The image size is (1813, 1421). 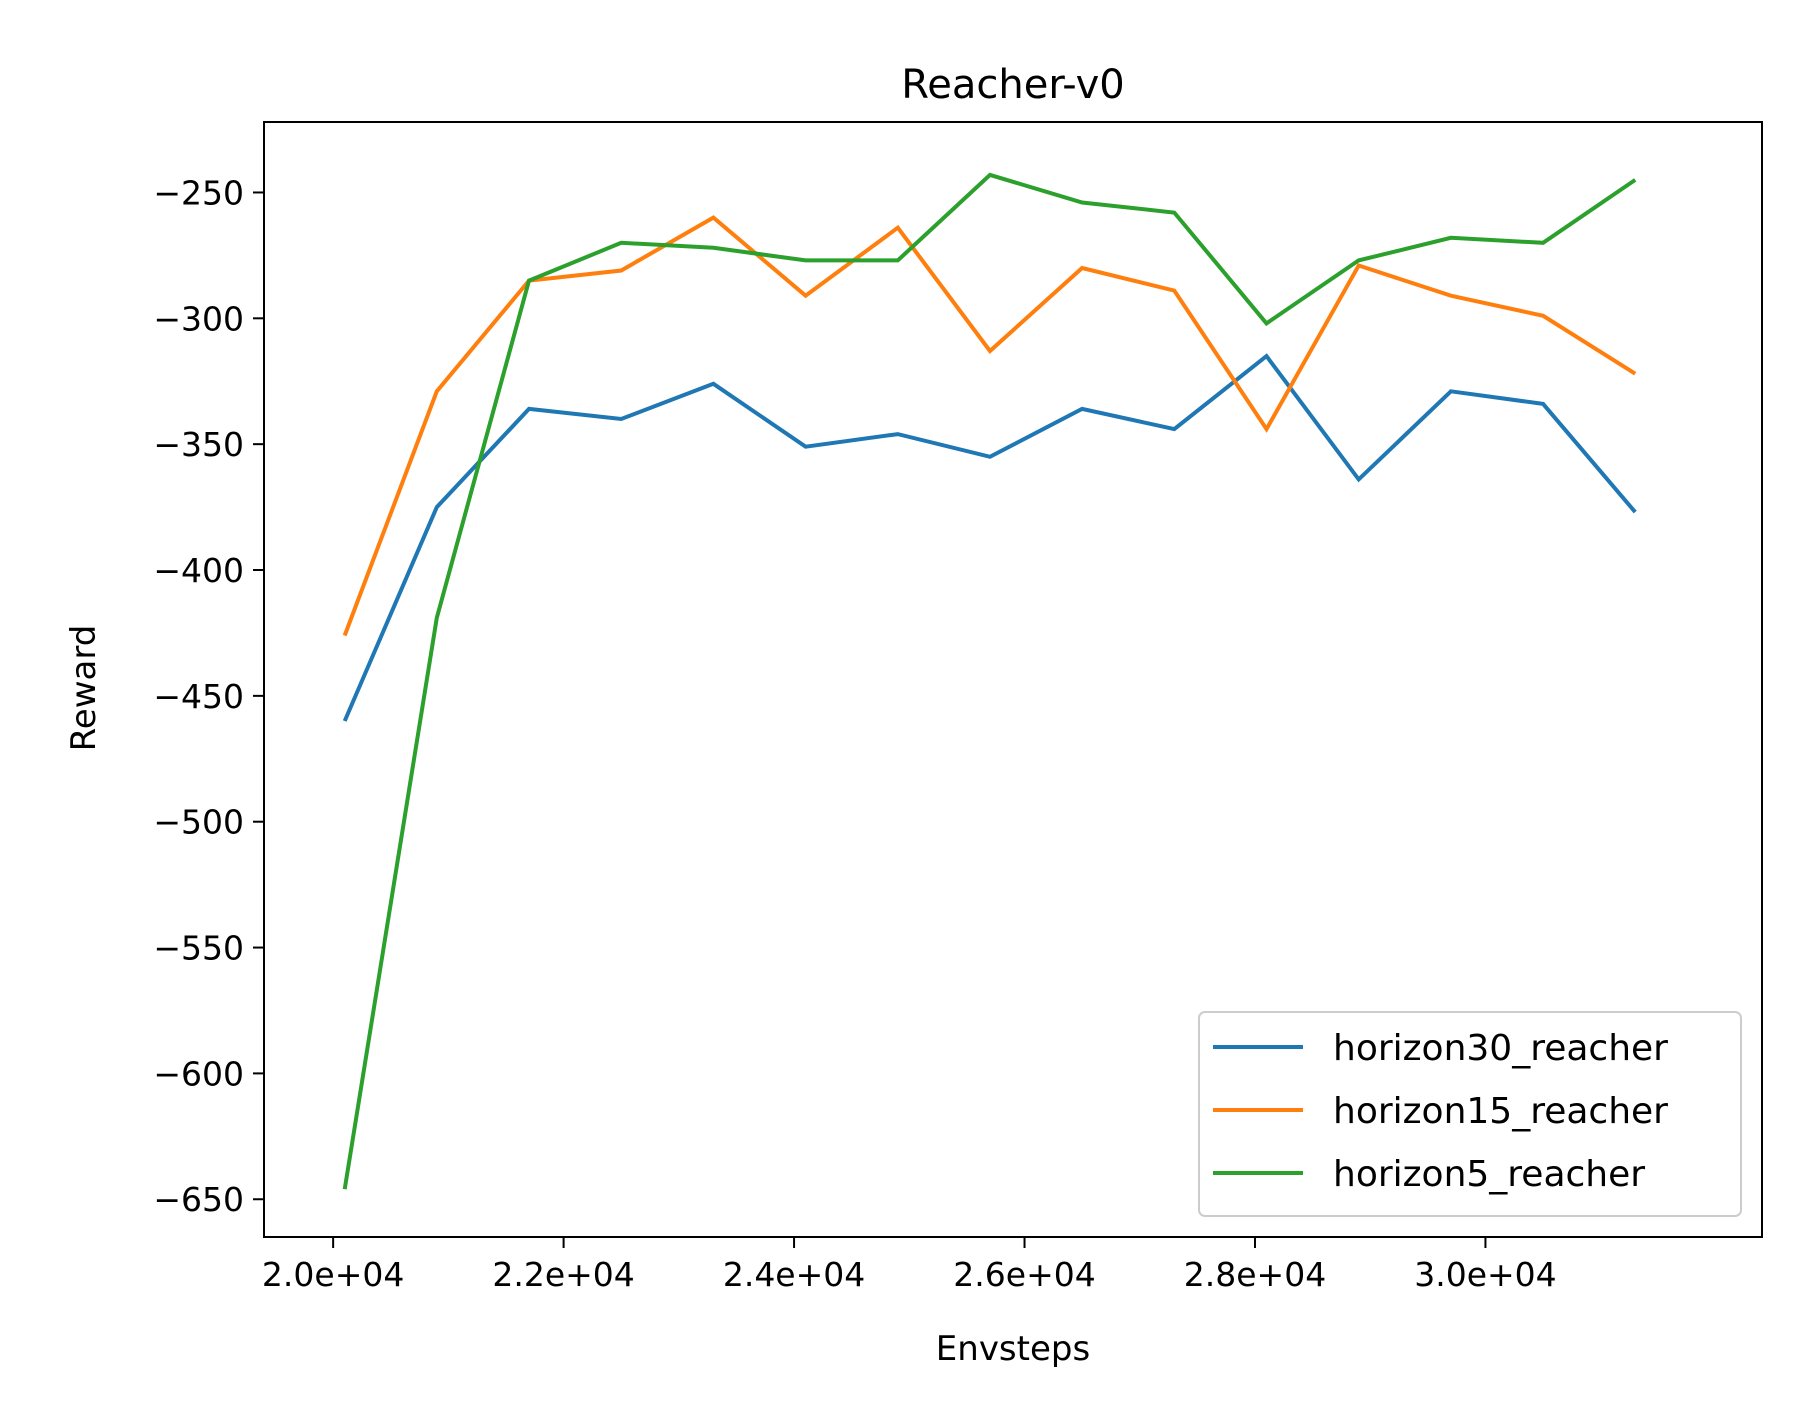 I want to click on y-axis: −250 −300 −350 −400 −450 −500 −550 −600 −650, so click(x=208, y=696).